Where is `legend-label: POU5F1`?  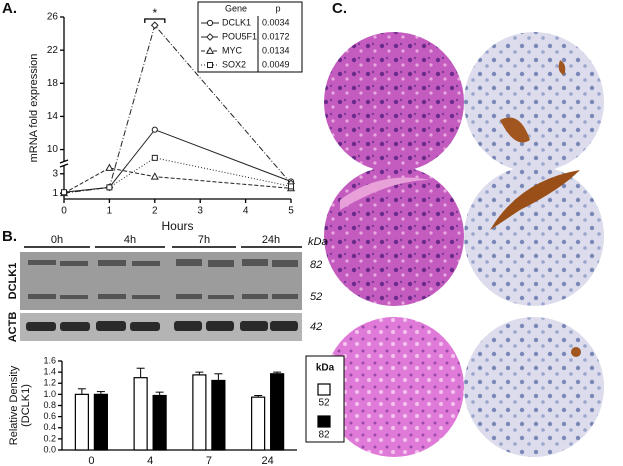
legend-label: POU5F1 is located at coordinates (239, 36).